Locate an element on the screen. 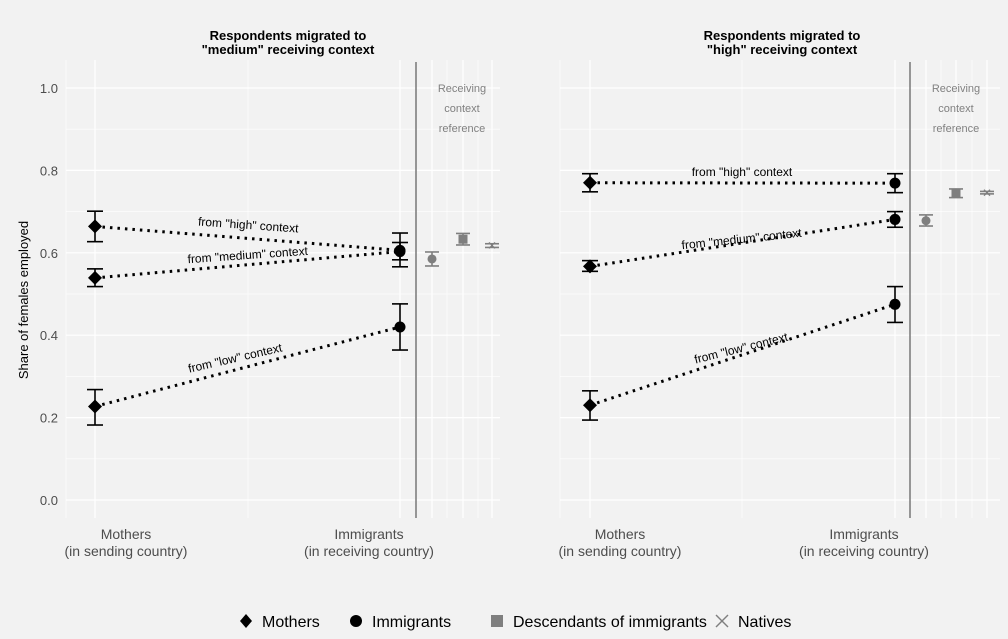 The image size is (1008, 639). y-axis-label: Share of females employed is located at coordinates (23, 300).